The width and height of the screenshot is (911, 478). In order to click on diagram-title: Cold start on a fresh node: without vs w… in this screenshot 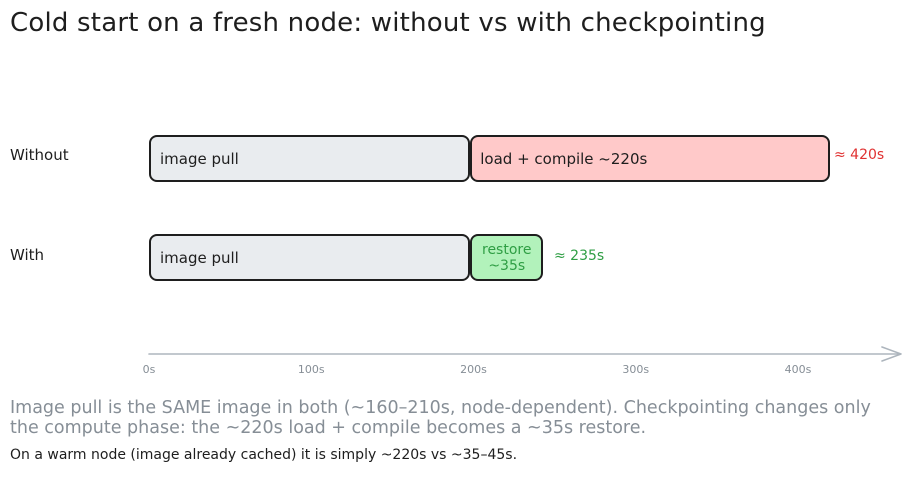, I will do `click(388, 23)`.